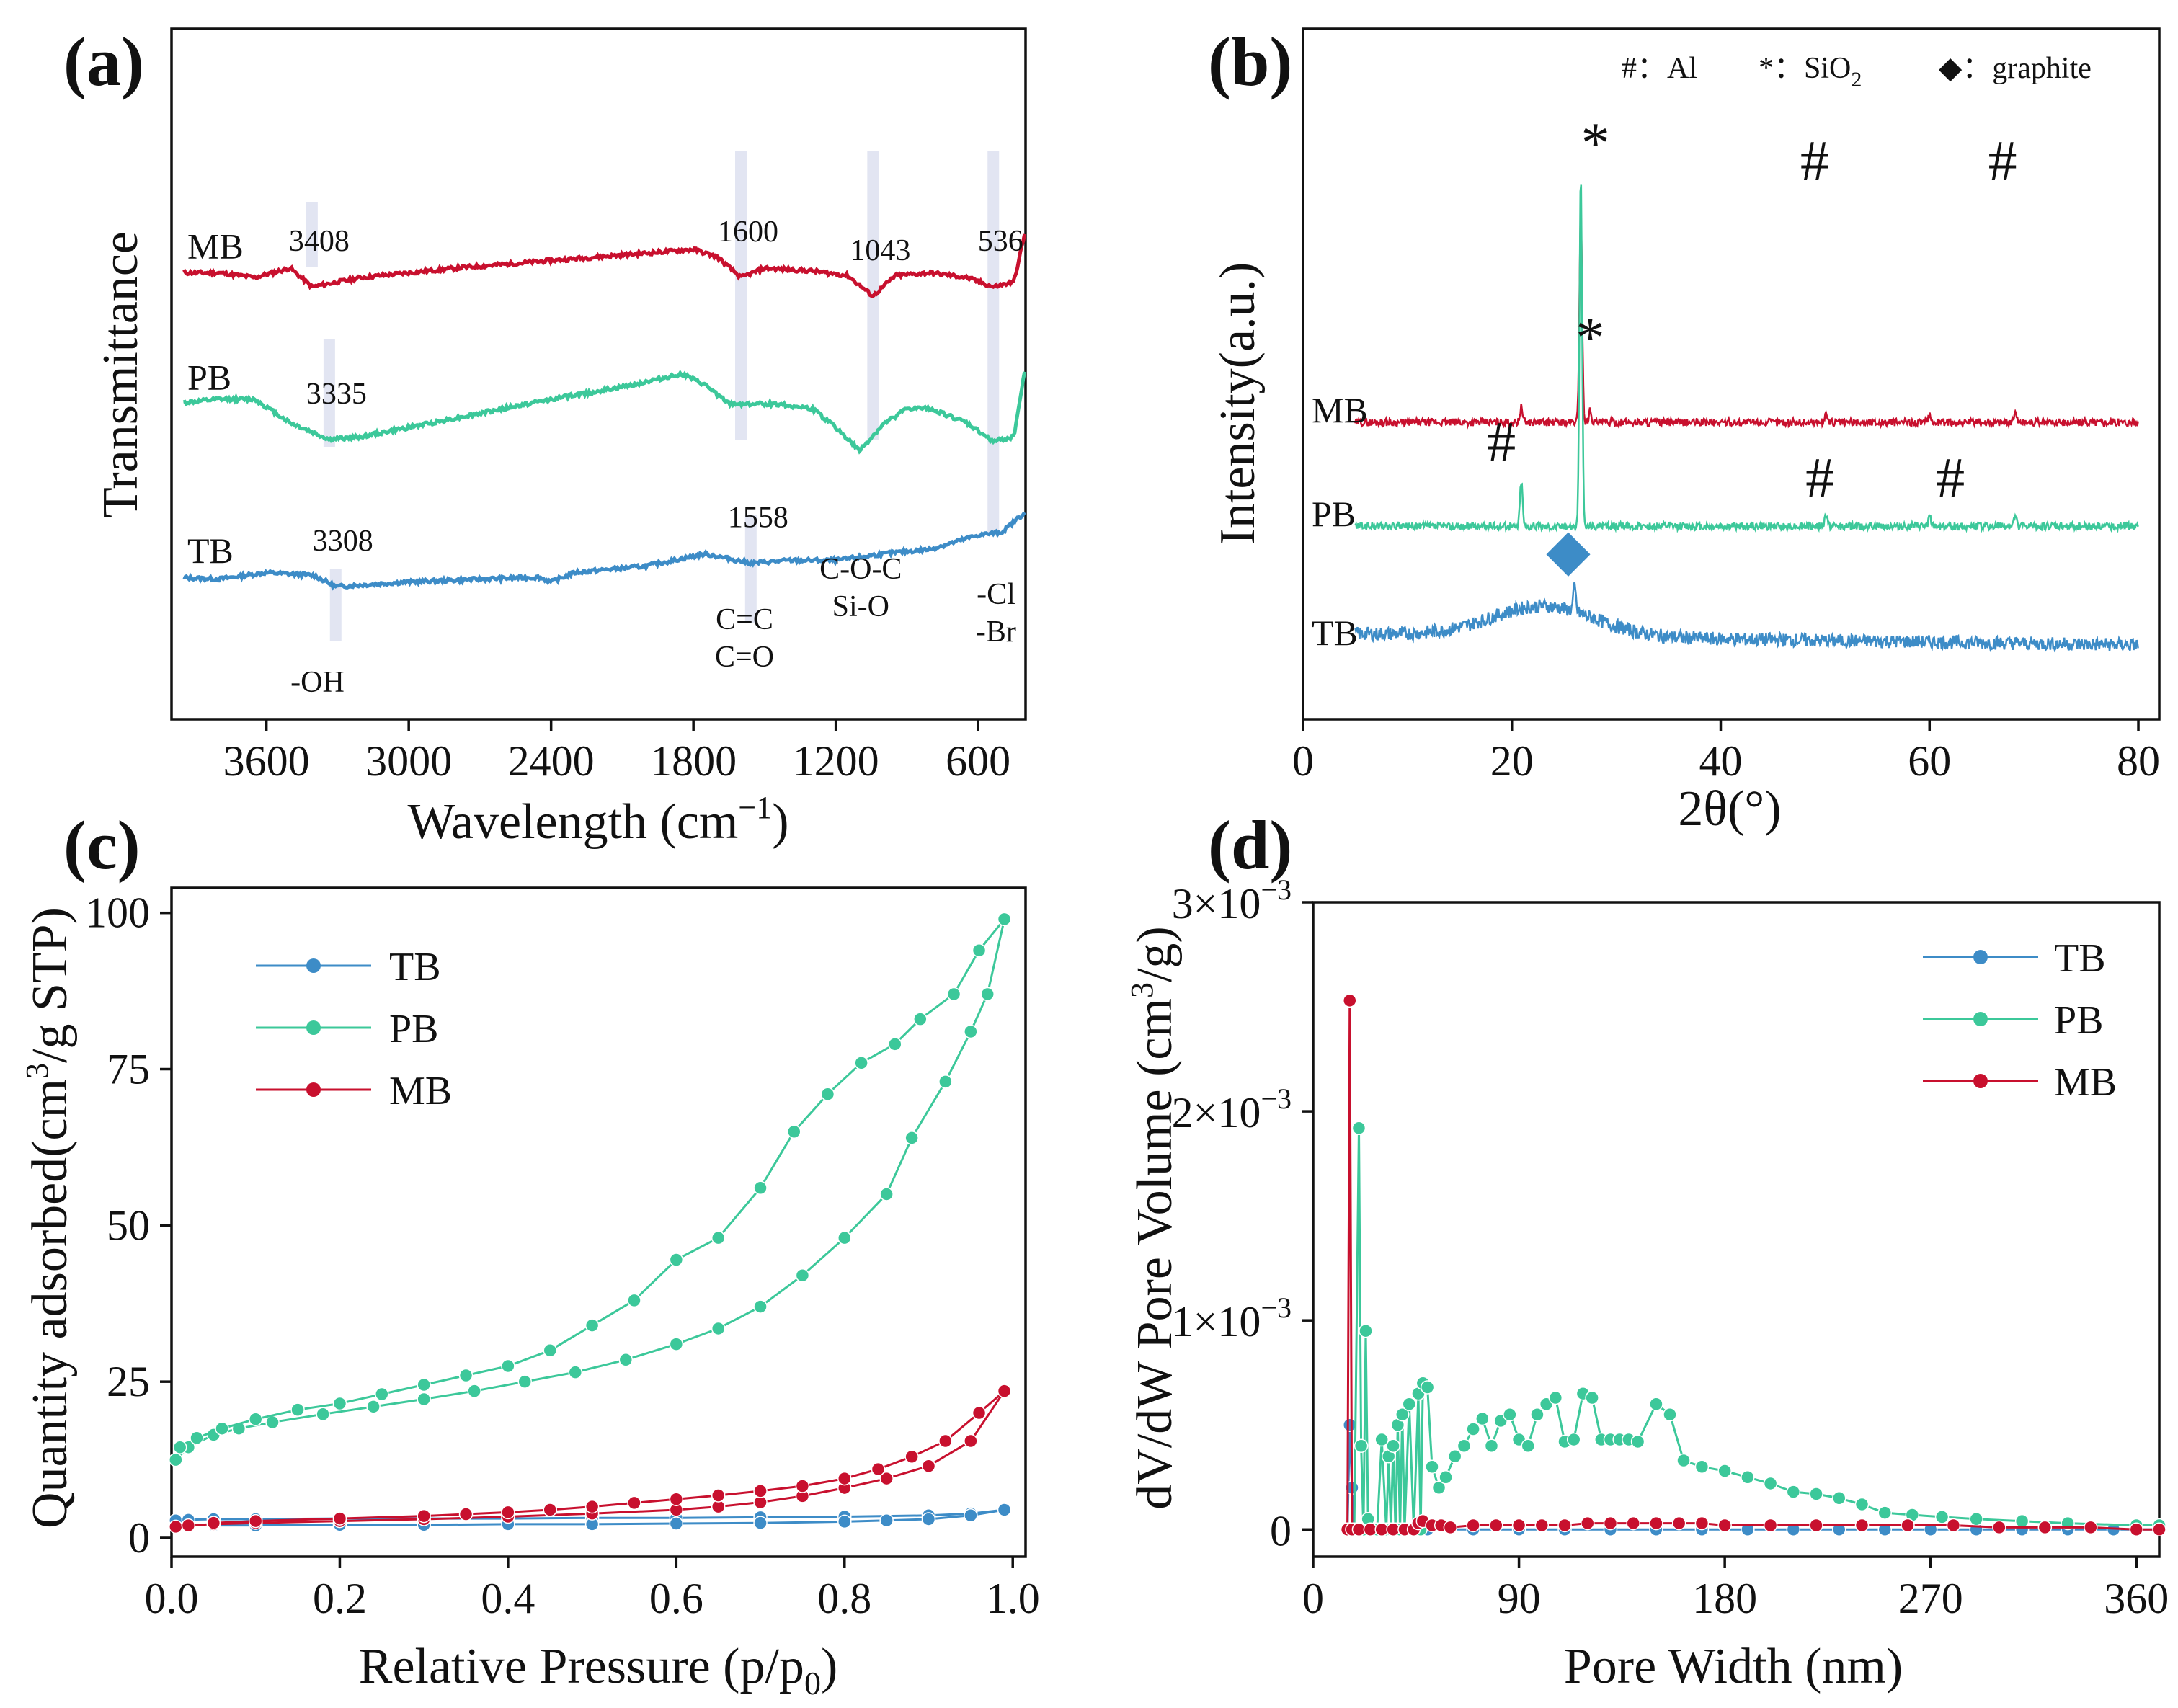  What do you see at coordinates (1659, 68) in the screenshot?
I see `legend-al: #：Al` at bounding box center [1659, 68].